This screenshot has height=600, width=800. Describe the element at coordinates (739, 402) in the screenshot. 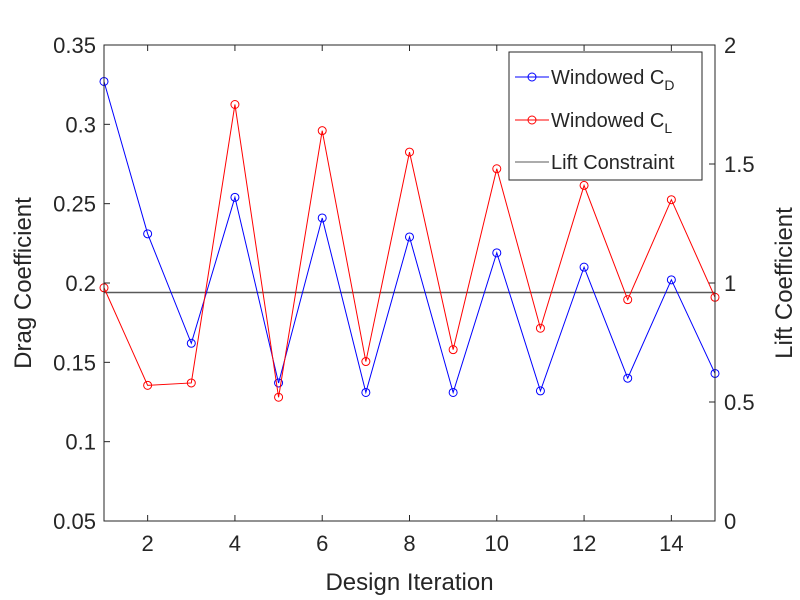

I see `right-y-tick-label: 0.5` at that location.